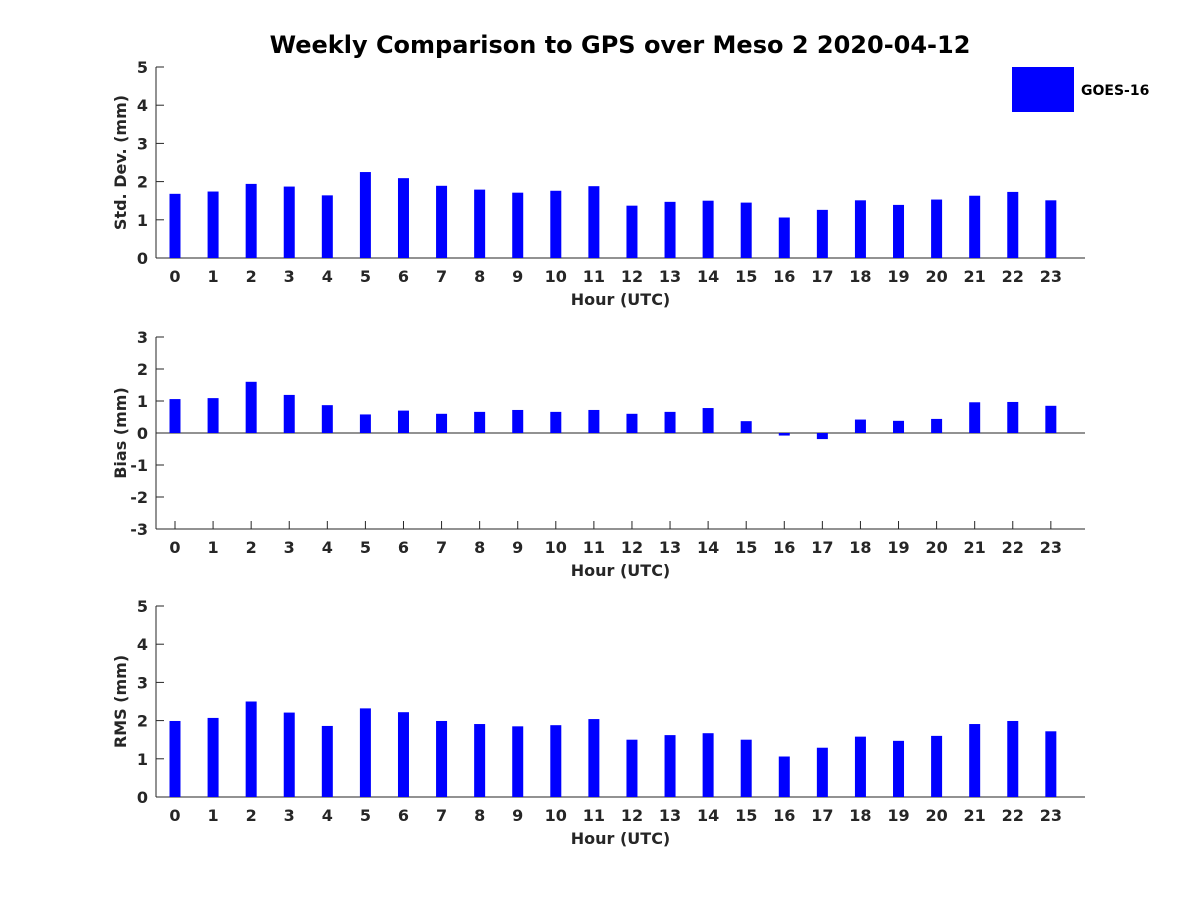 Image resolution: width=1200 pixels, height=900 pixels. I want to click on rms-x-tick-label: 13, so click(670, 815).